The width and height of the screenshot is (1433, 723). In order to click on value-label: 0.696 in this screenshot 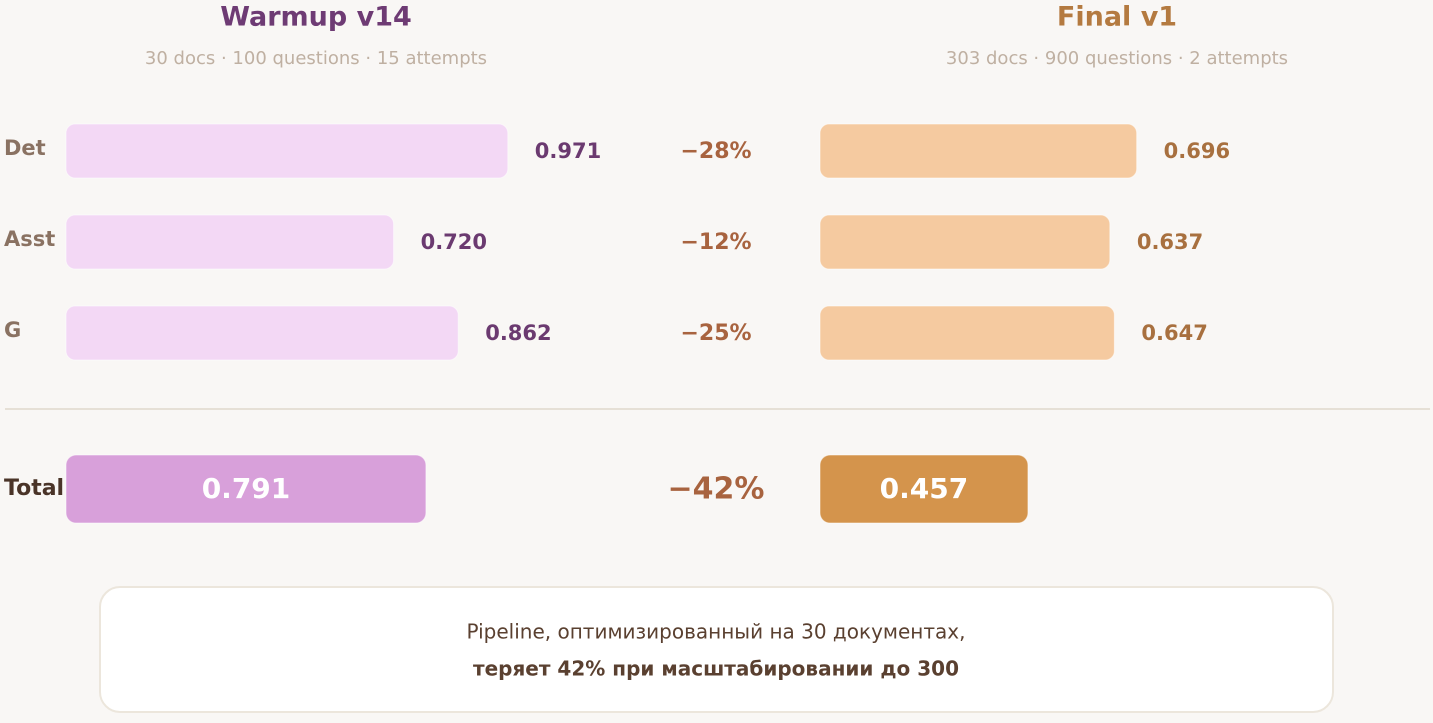, I will do `click(1197, 151)`.